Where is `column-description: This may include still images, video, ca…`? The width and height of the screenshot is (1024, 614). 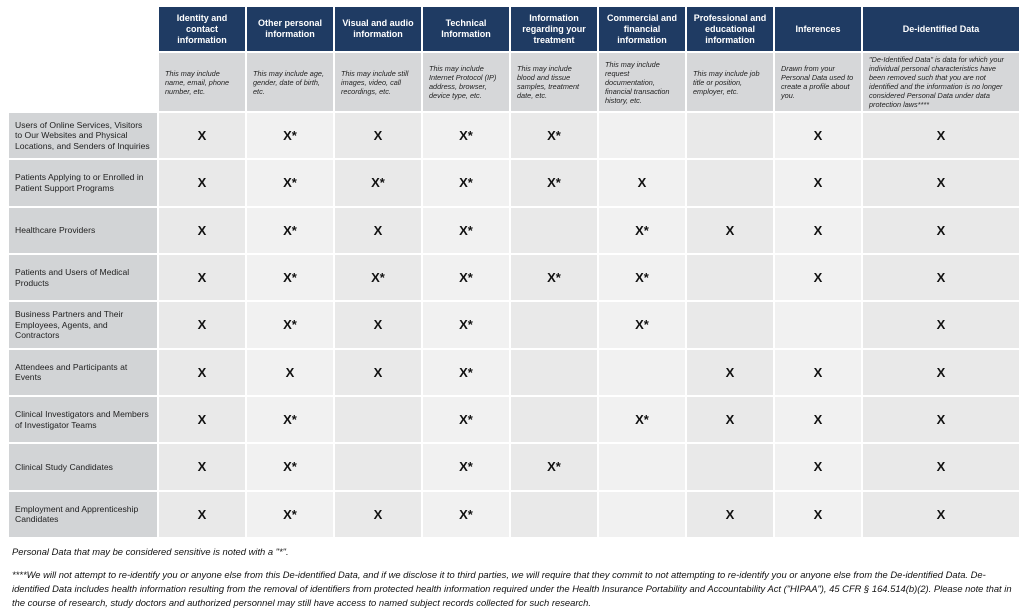
column-description: This may include still images, video, ca… is located at coordinates (378, 82).